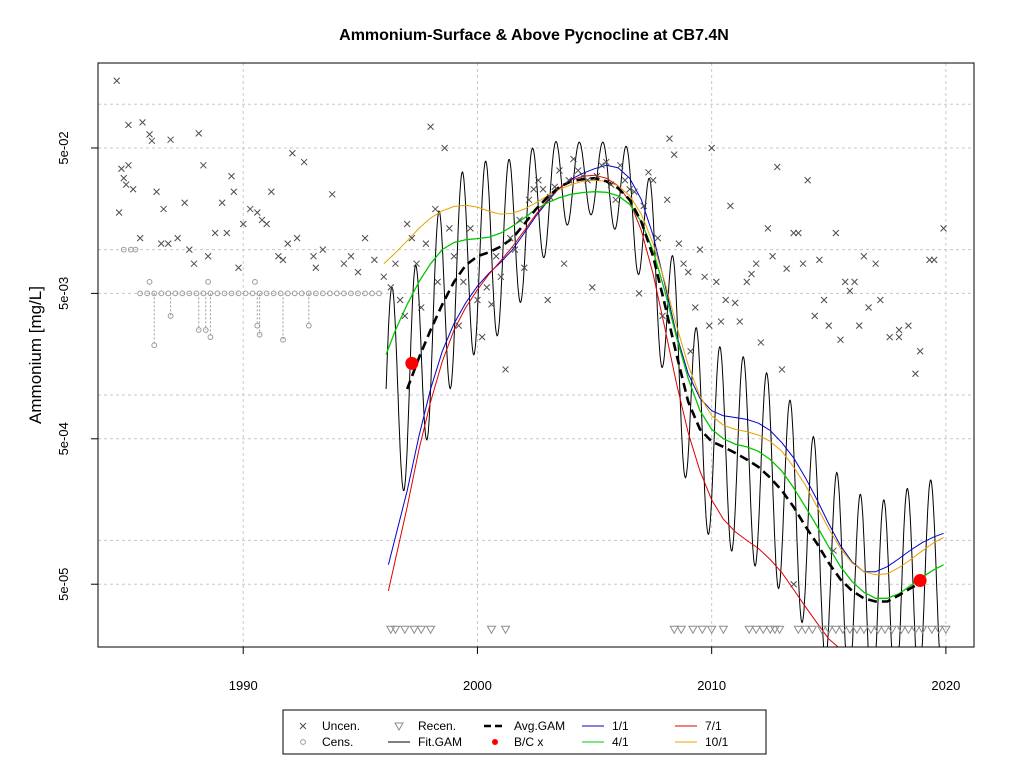 The image size is (1024, 768). What do you see at coordinates (77, 366) in the screenshot?
I see `y-axis: 5e-02 5e-03 5e-04 5e-05` at bounding box center [77, 366].